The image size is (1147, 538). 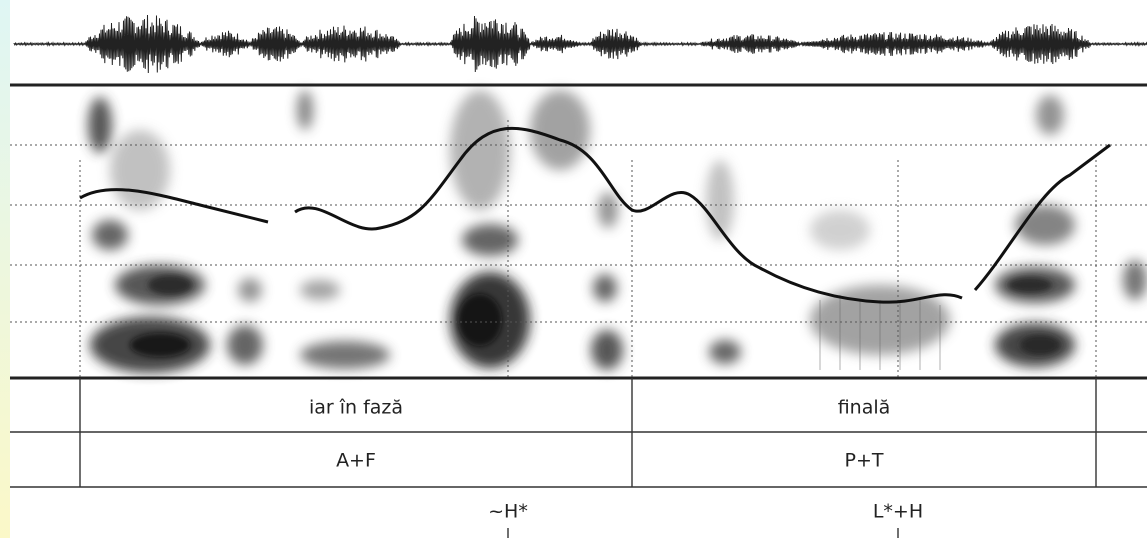 I want to click on phrase-label: P+T, so click(x=864, y=461).